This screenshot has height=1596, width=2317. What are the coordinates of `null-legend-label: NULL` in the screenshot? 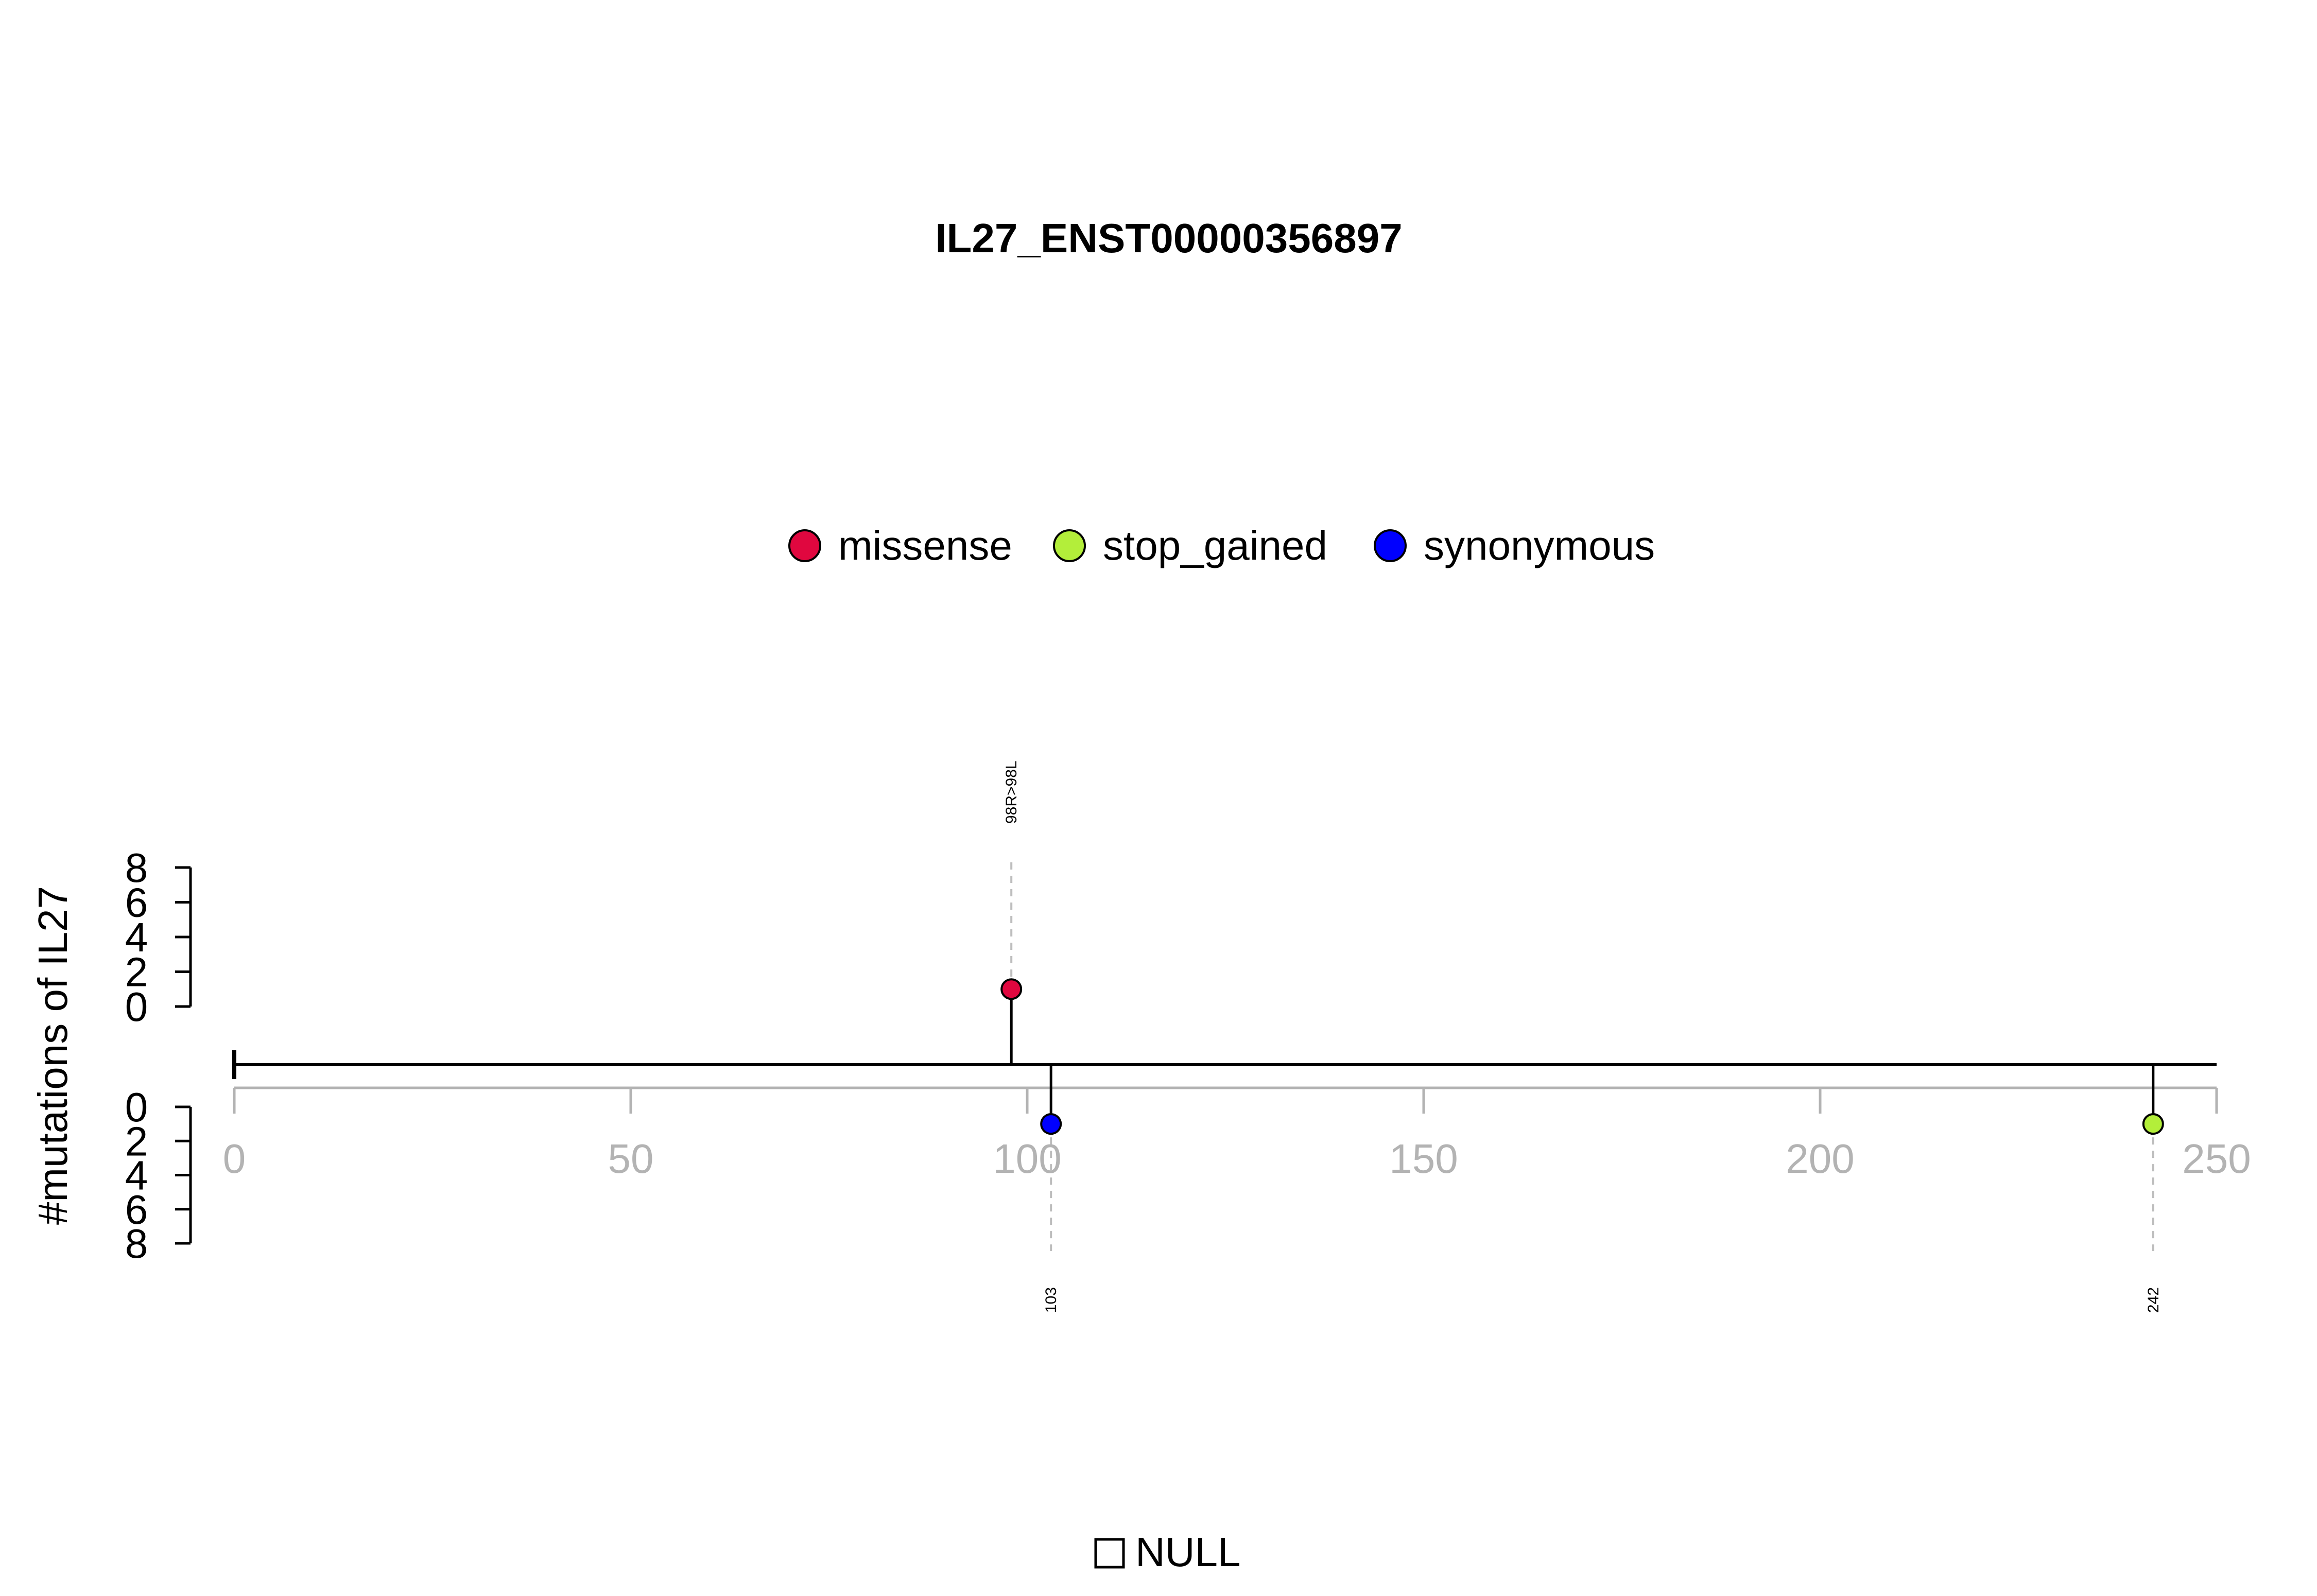 It's located at (1188, 1552).